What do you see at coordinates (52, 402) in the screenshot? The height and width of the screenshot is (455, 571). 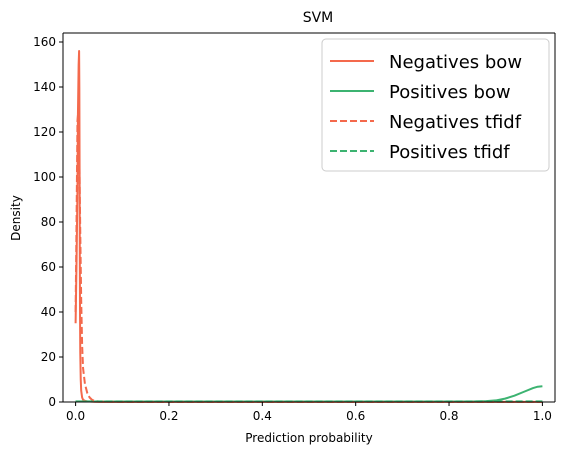 I see `y-tick-label: 0` at bounding box center [52, 402].